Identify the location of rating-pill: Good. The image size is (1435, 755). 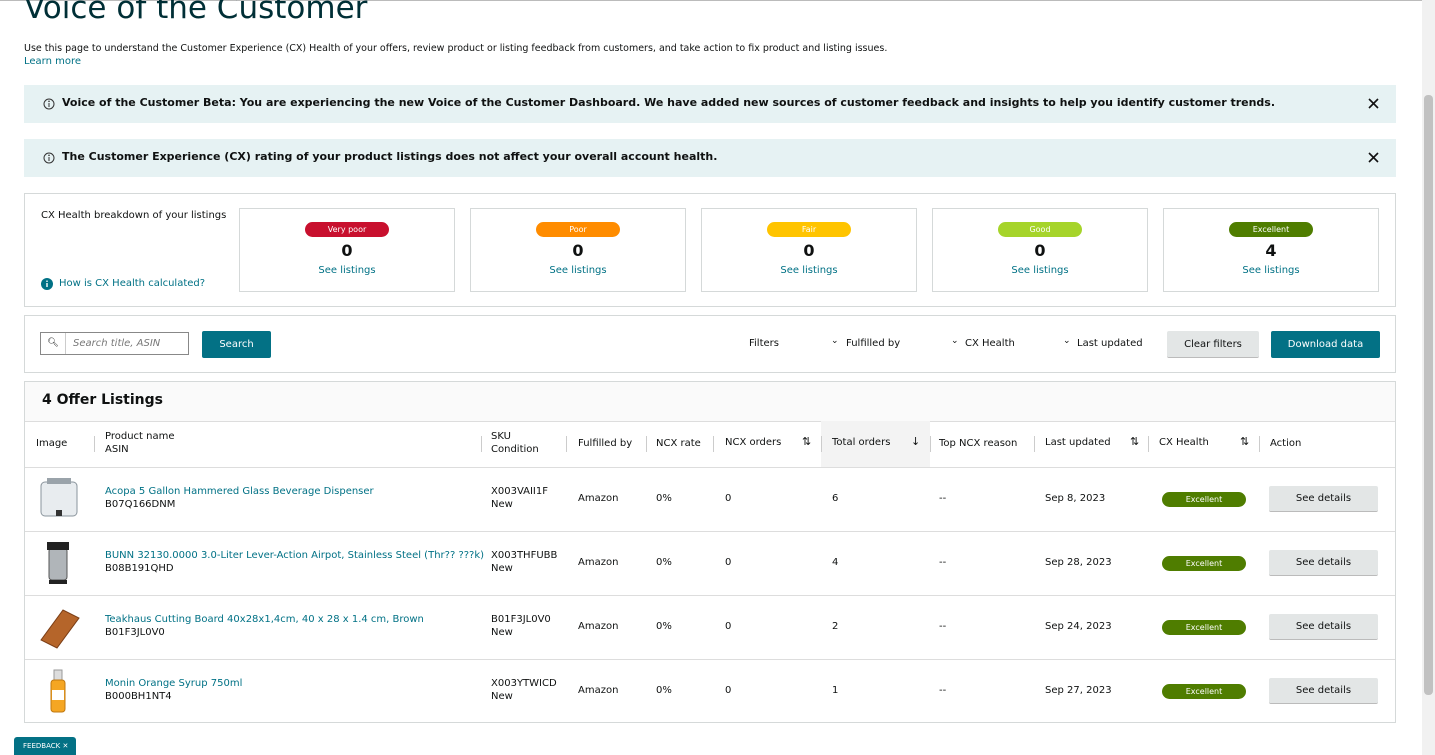
(1040, 229).